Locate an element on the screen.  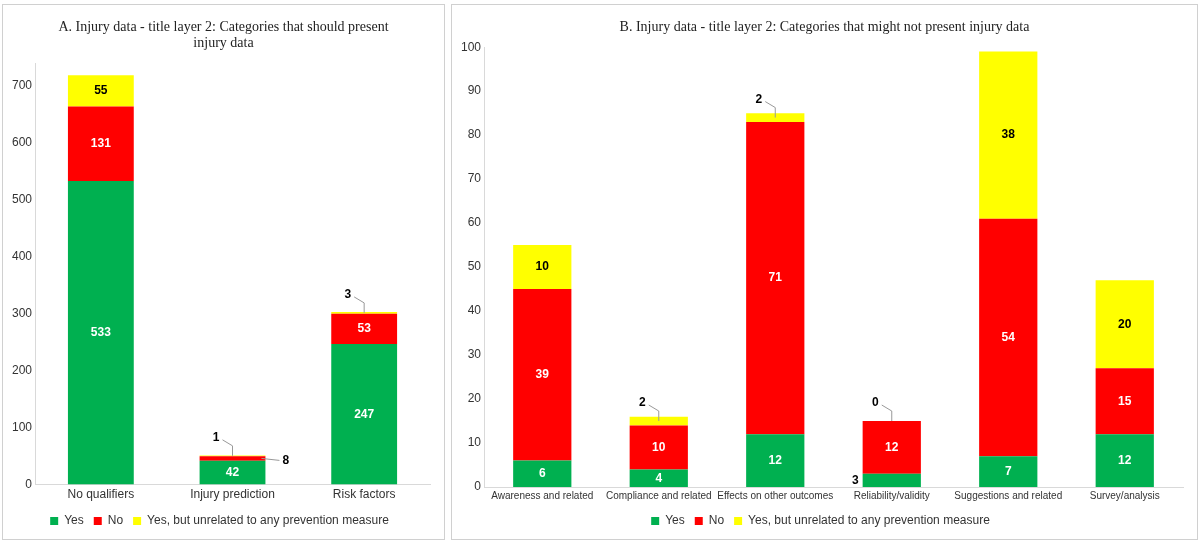
data-label: 6 is located at coordinates (542, 473).